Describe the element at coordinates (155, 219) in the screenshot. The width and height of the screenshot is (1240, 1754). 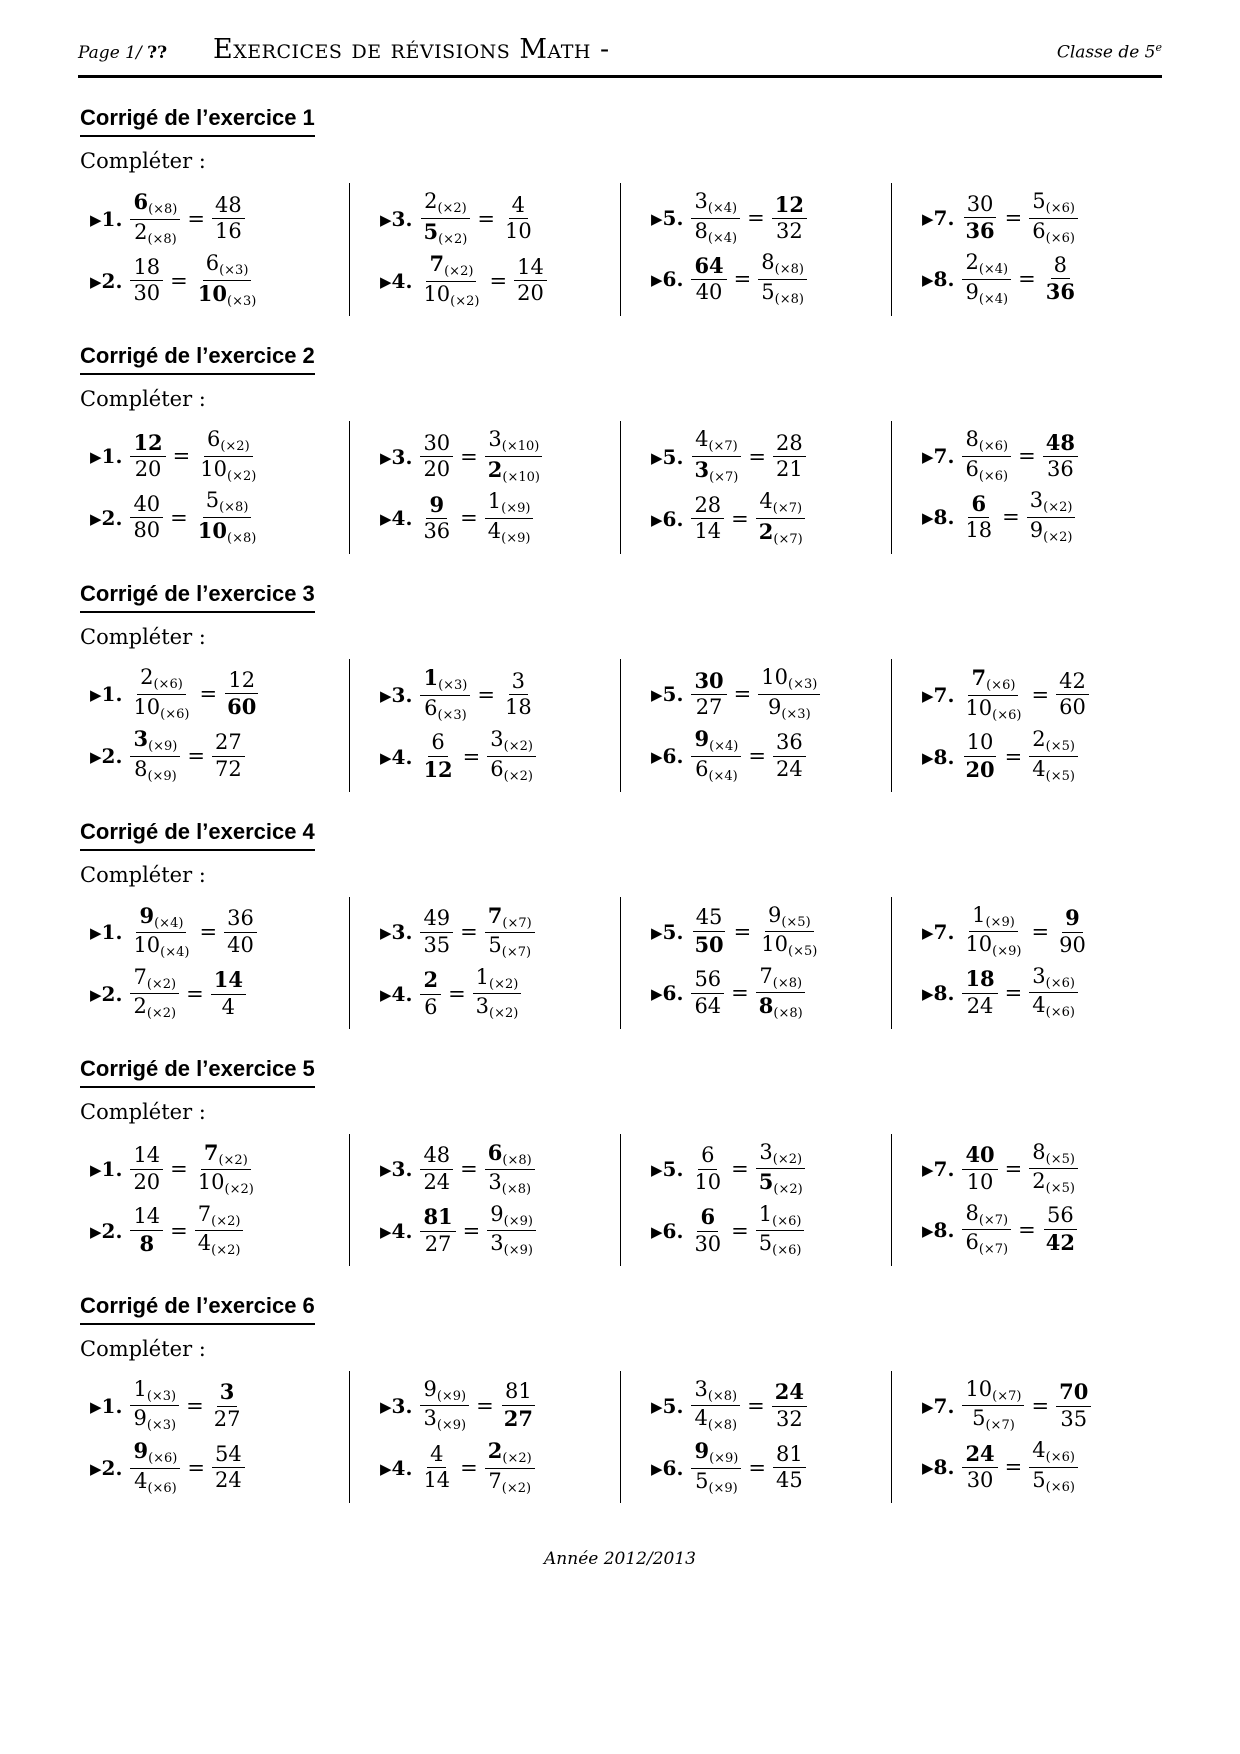
I see `fraction: 6(×8) 2(×8)` at that location.